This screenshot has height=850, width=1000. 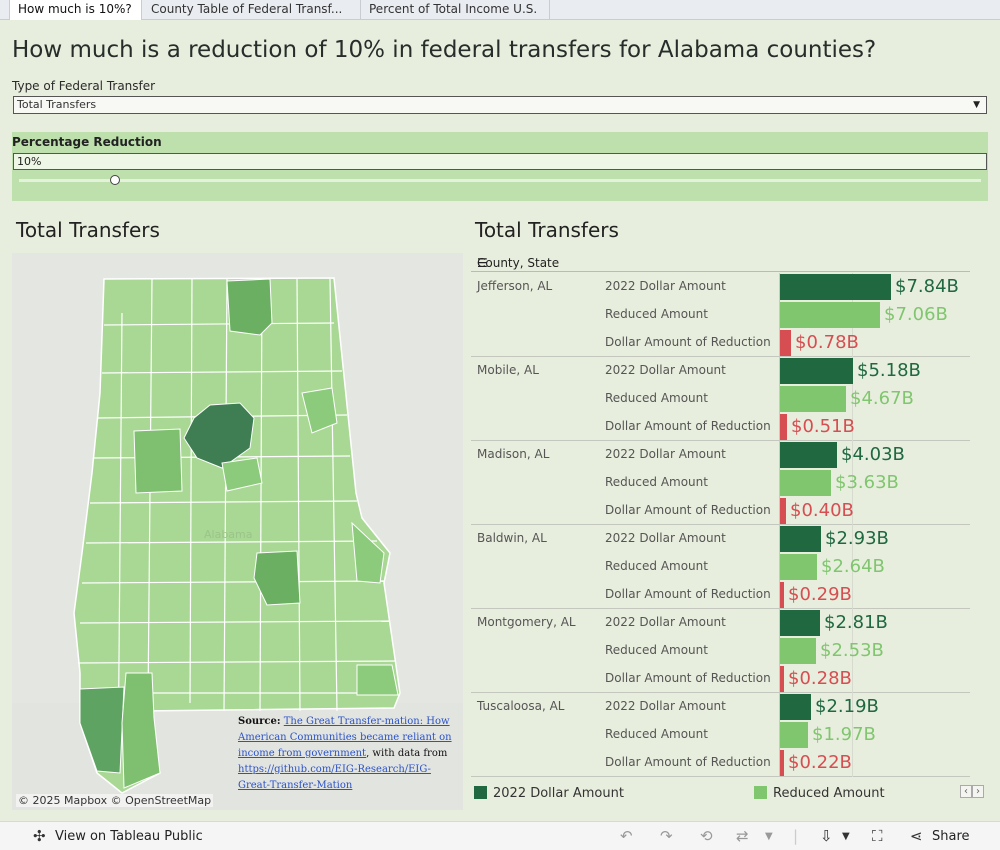 What do you see at coordinates (626, 836) in the screenshot?
I see `undo-icon: ↶` at bounding box center [626, 836].